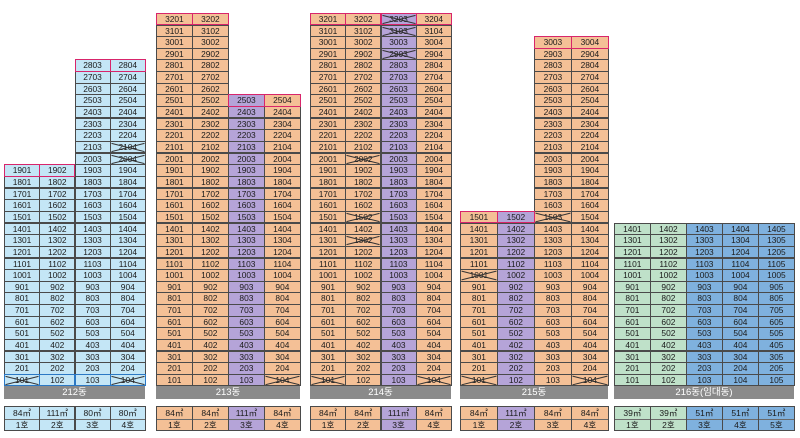 The width and height of the screenshot is (800, 438). I want to click on unit-cell: 2904, so click(590, 54).